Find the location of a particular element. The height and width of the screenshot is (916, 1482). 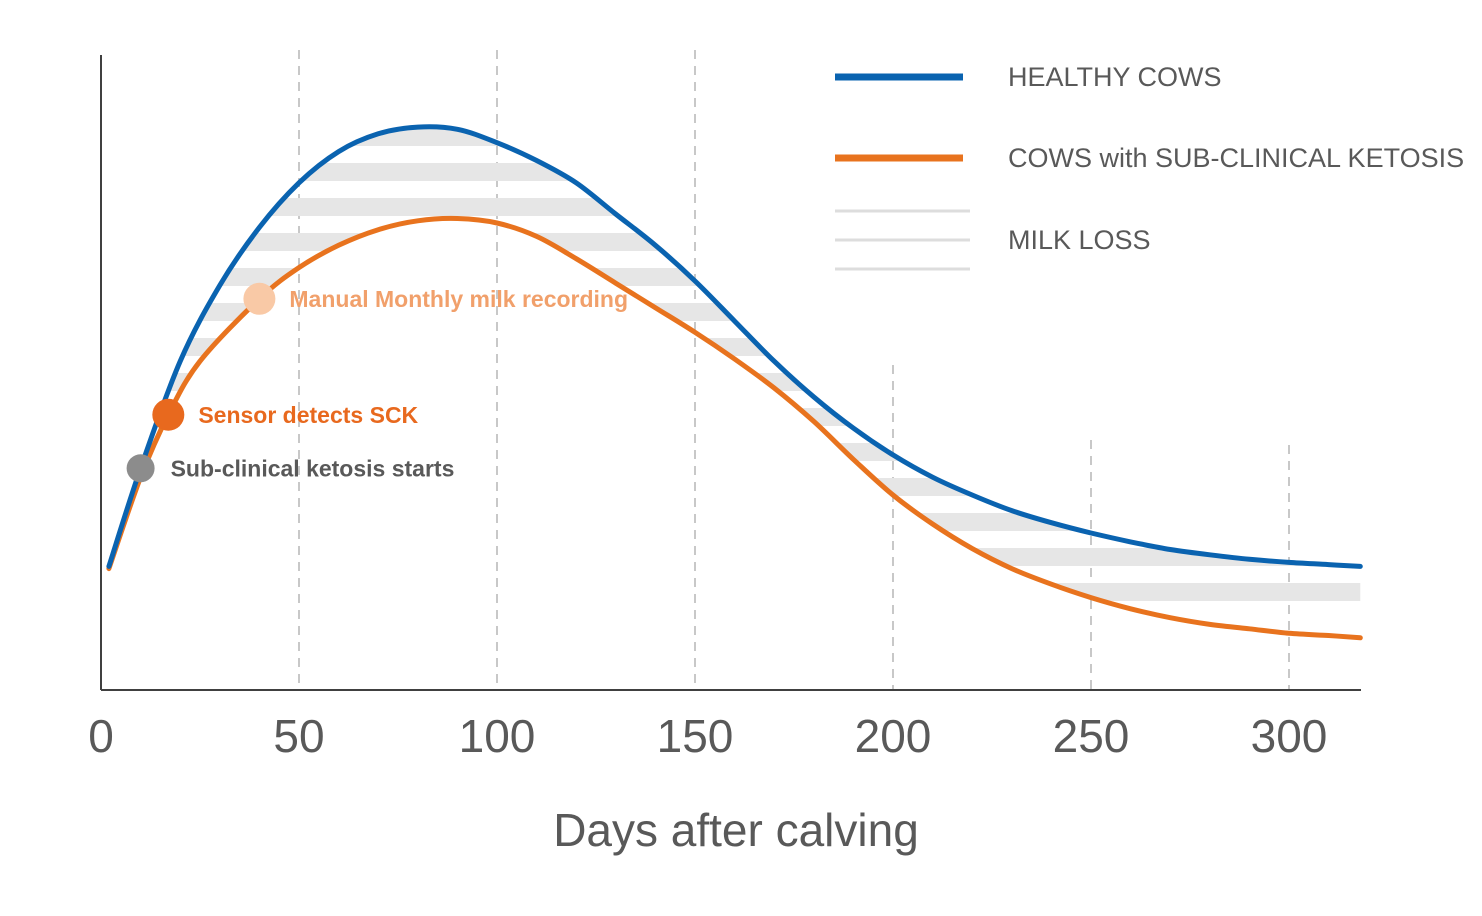

legend-label-sck: COWS with SUB-CLINICAL KETOSIS is located at coordinates (1236, 158).